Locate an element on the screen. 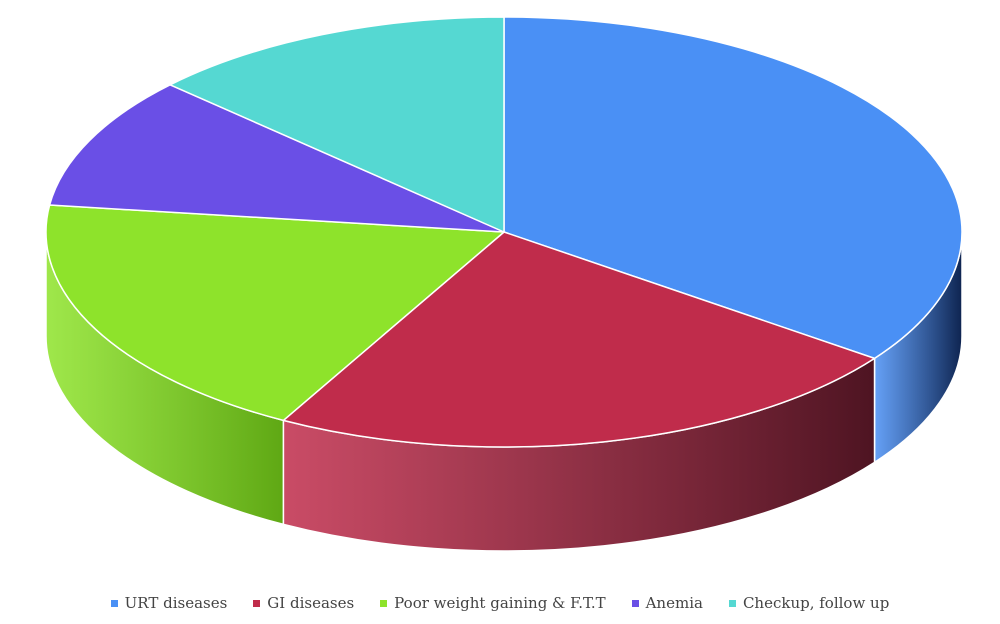  legend-item-poor-weight-gaining-f-t-t: Poor weight gaining & F.T.T is located at coordinates (493, 603).